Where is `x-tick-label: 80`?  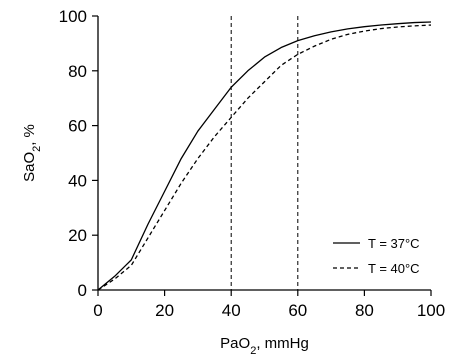
x-tick-label: 80 is located at coordinates (364, 310).